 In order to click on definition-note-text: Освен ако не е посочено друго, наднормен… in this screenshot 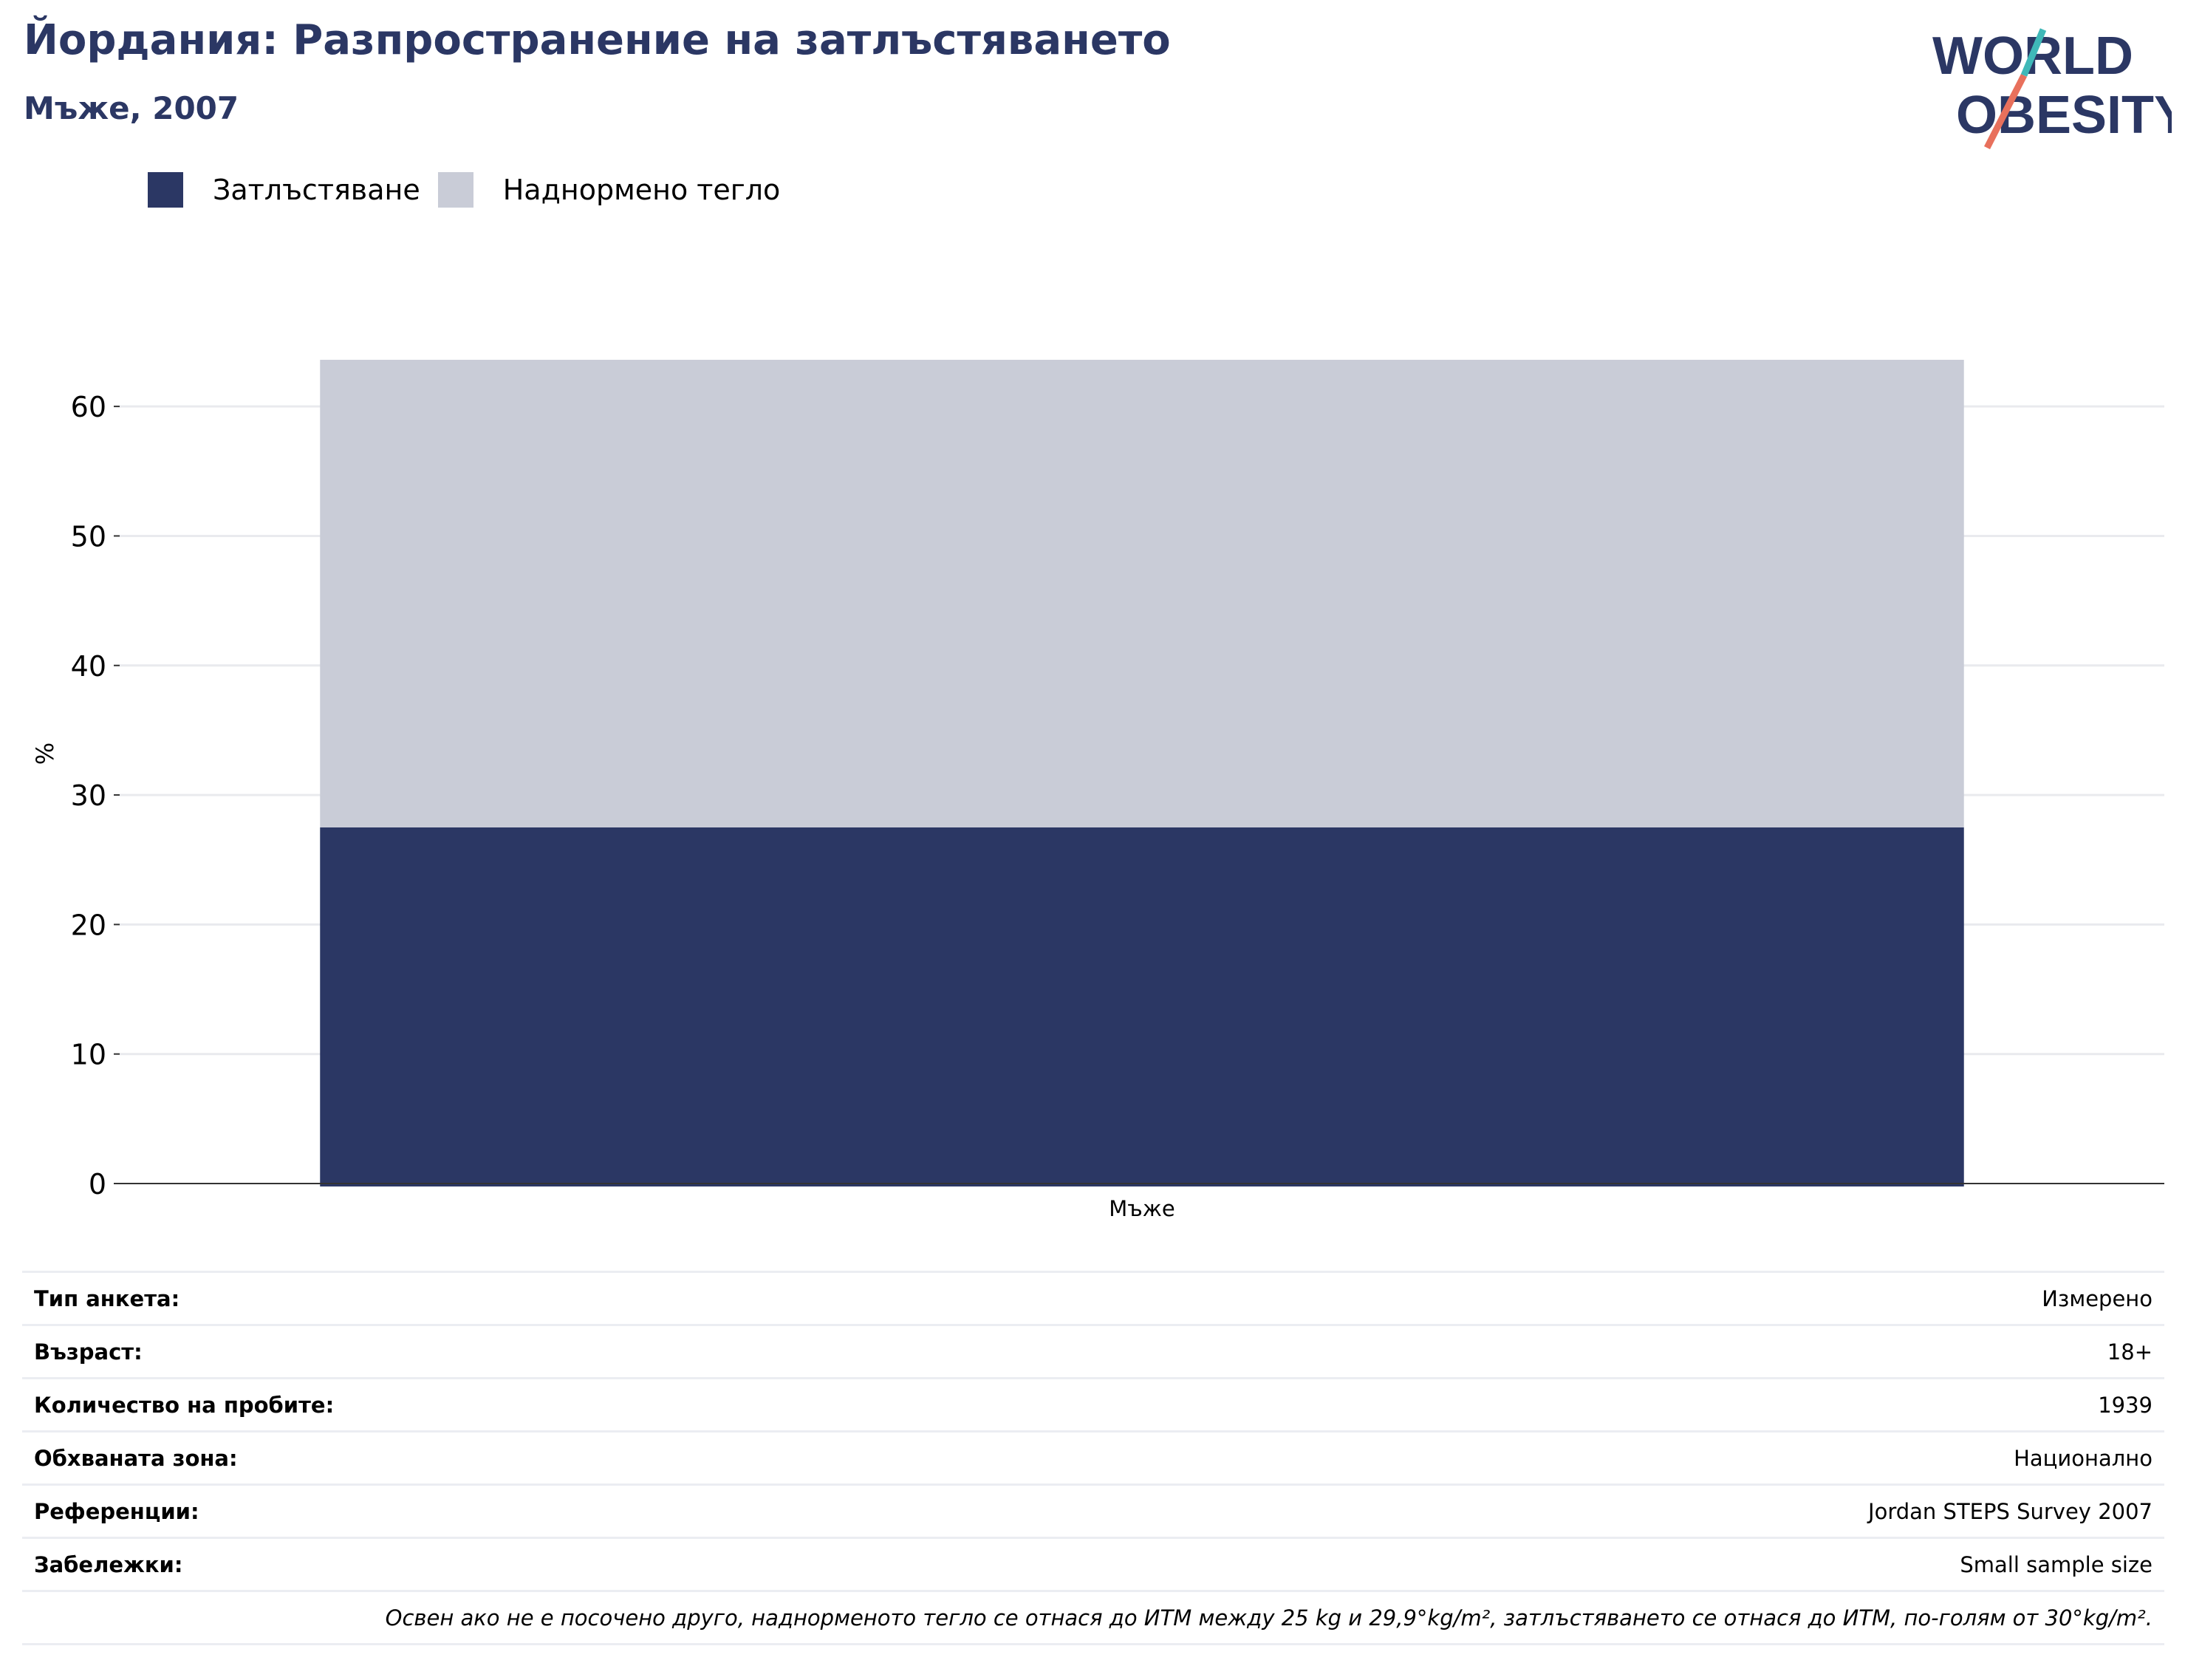, I will do `click(1268, 1618)`.